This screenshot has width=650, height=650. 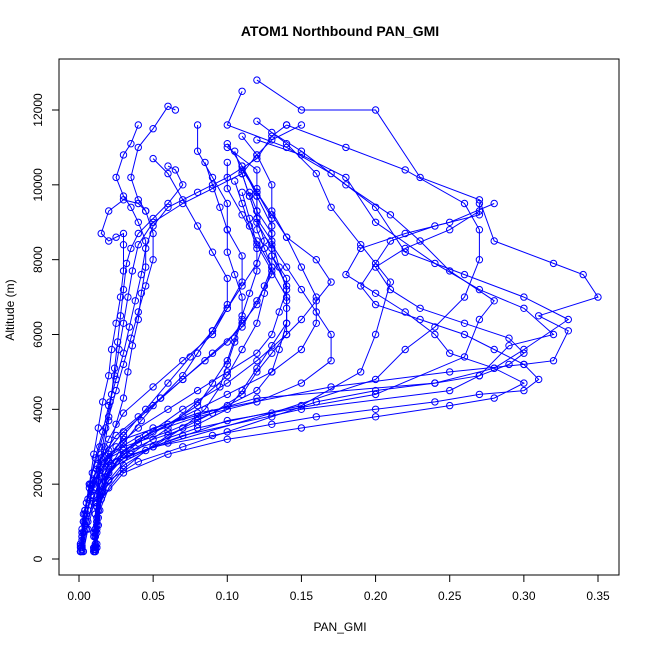 What do you see at coordinates (376, 596) in the screenshot?
I see `x-tick-label: 0.20` at bounding box center [376, 596].